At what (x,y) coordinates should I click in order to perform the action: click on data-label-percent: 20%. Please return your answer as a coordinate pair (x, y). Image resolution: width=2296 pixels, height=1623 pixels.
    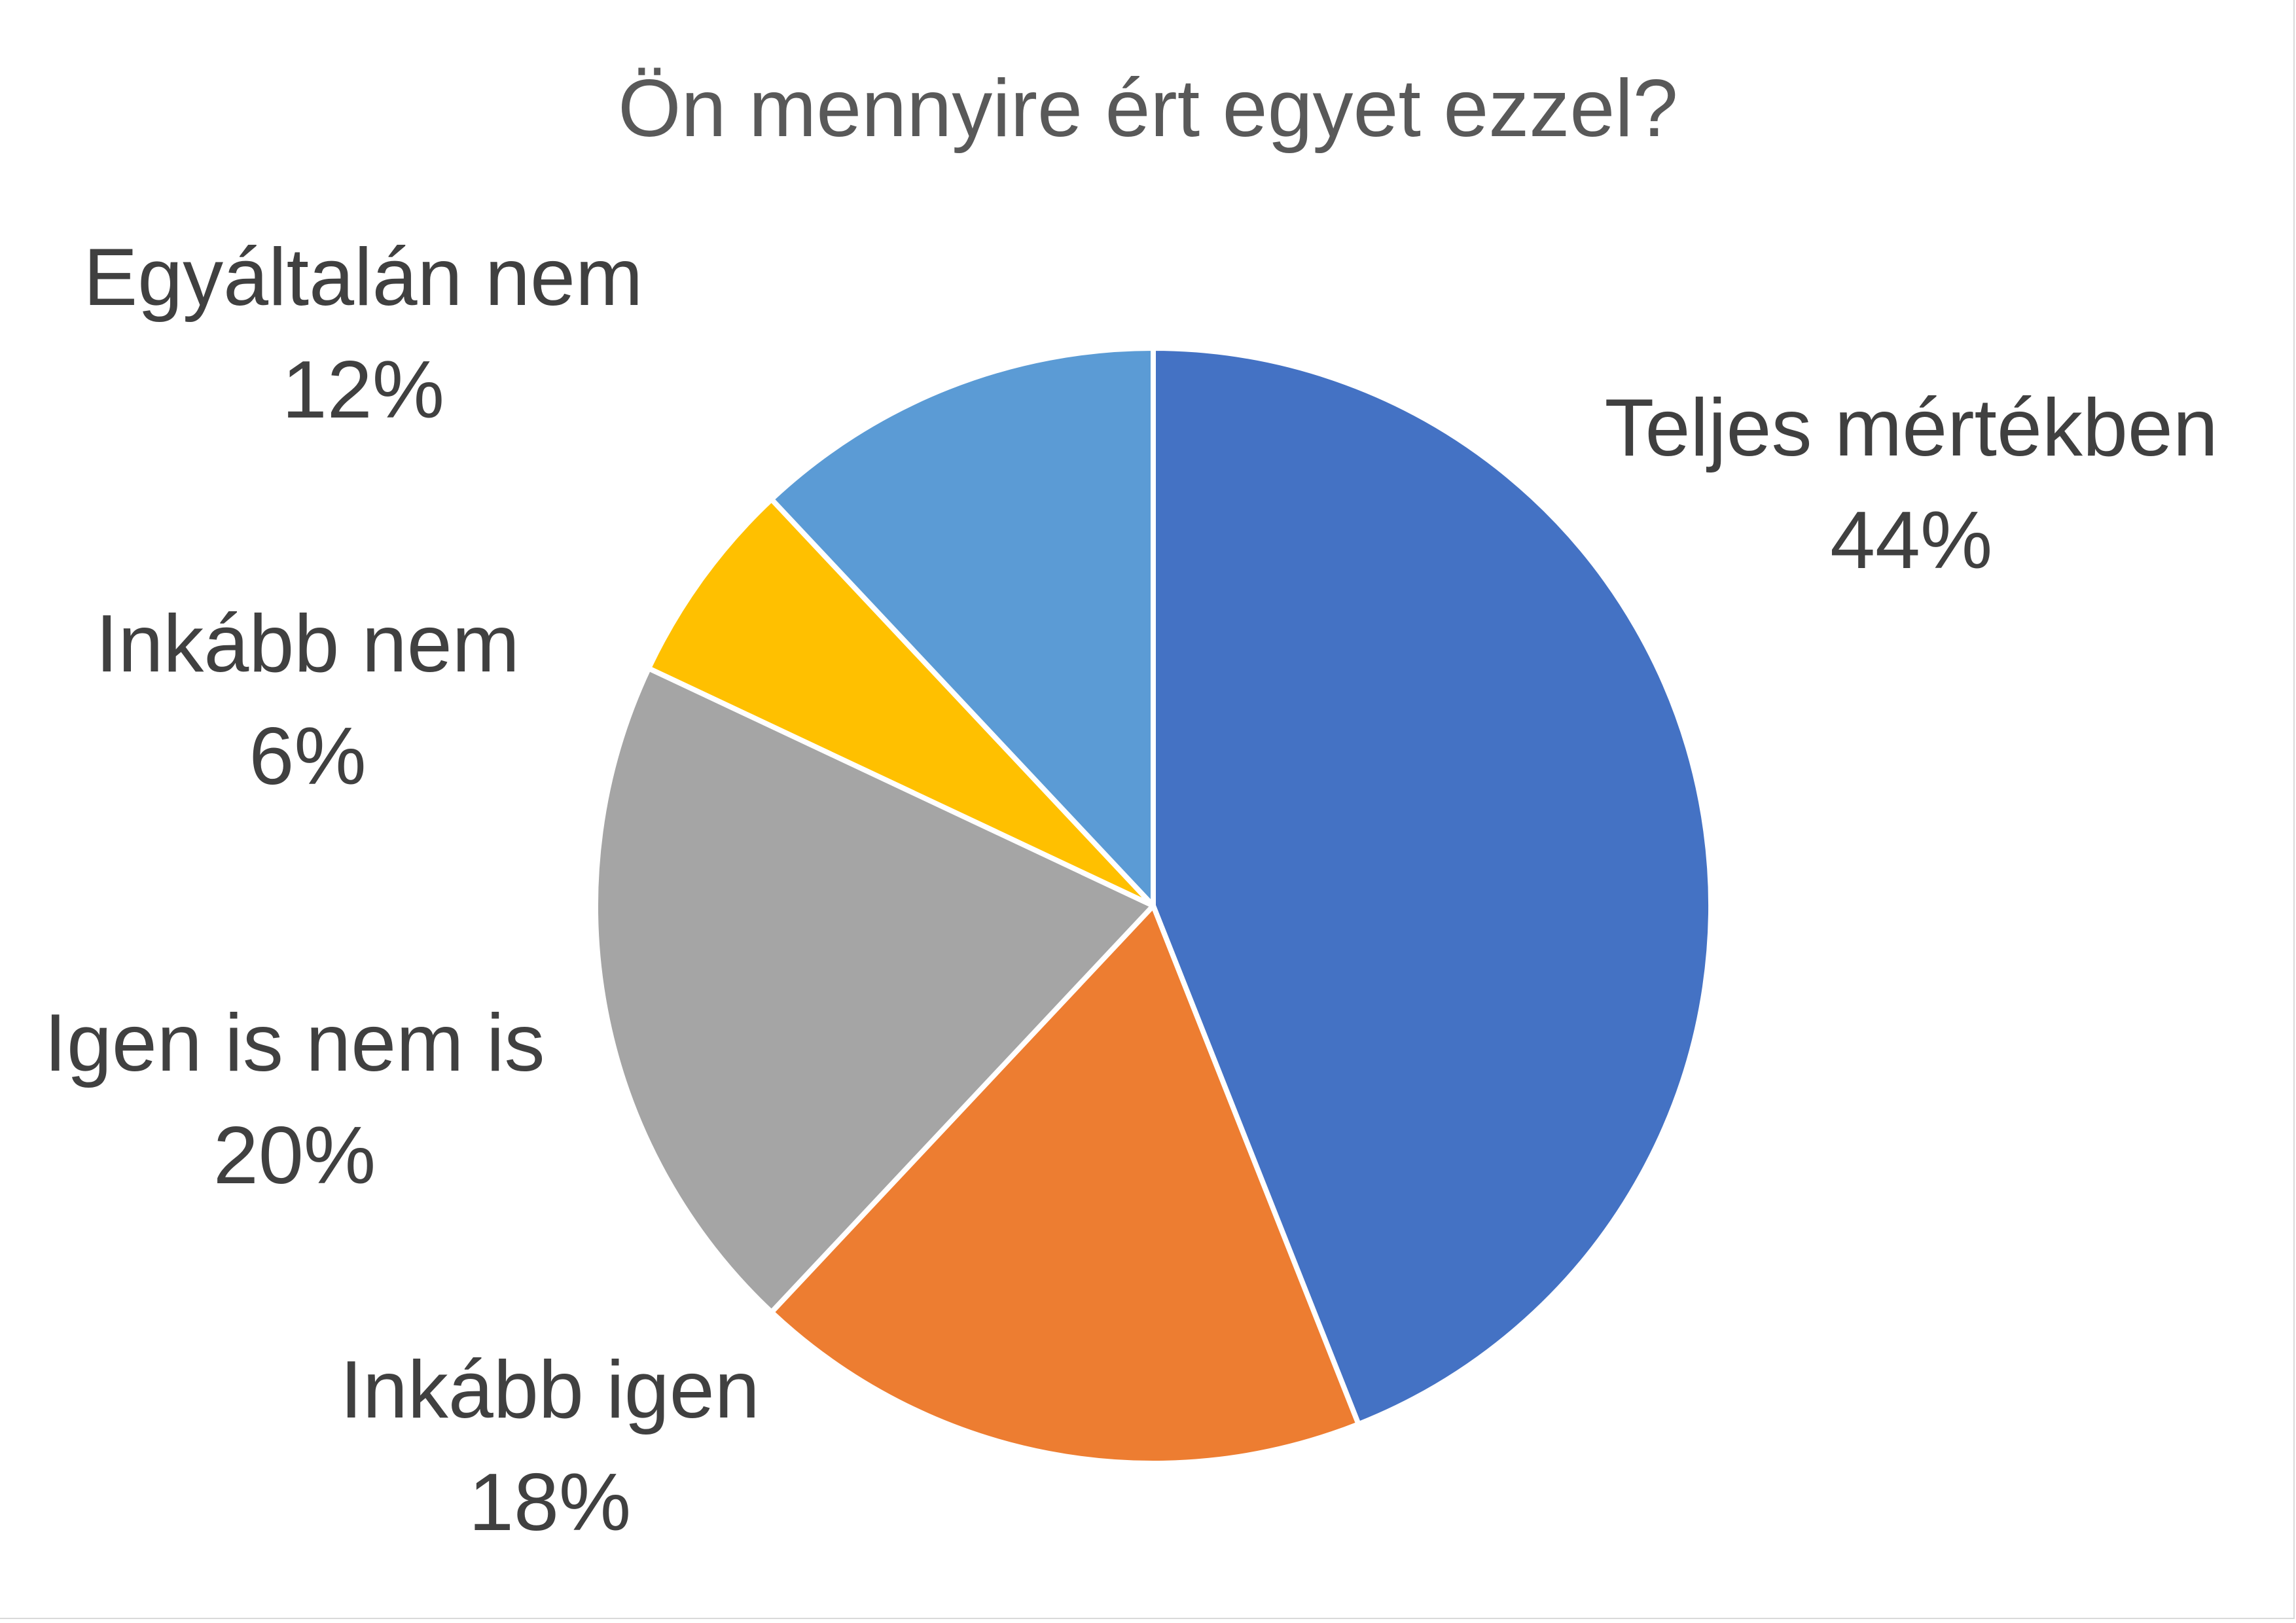
    Looking at the image, I should click on (294, 1156).